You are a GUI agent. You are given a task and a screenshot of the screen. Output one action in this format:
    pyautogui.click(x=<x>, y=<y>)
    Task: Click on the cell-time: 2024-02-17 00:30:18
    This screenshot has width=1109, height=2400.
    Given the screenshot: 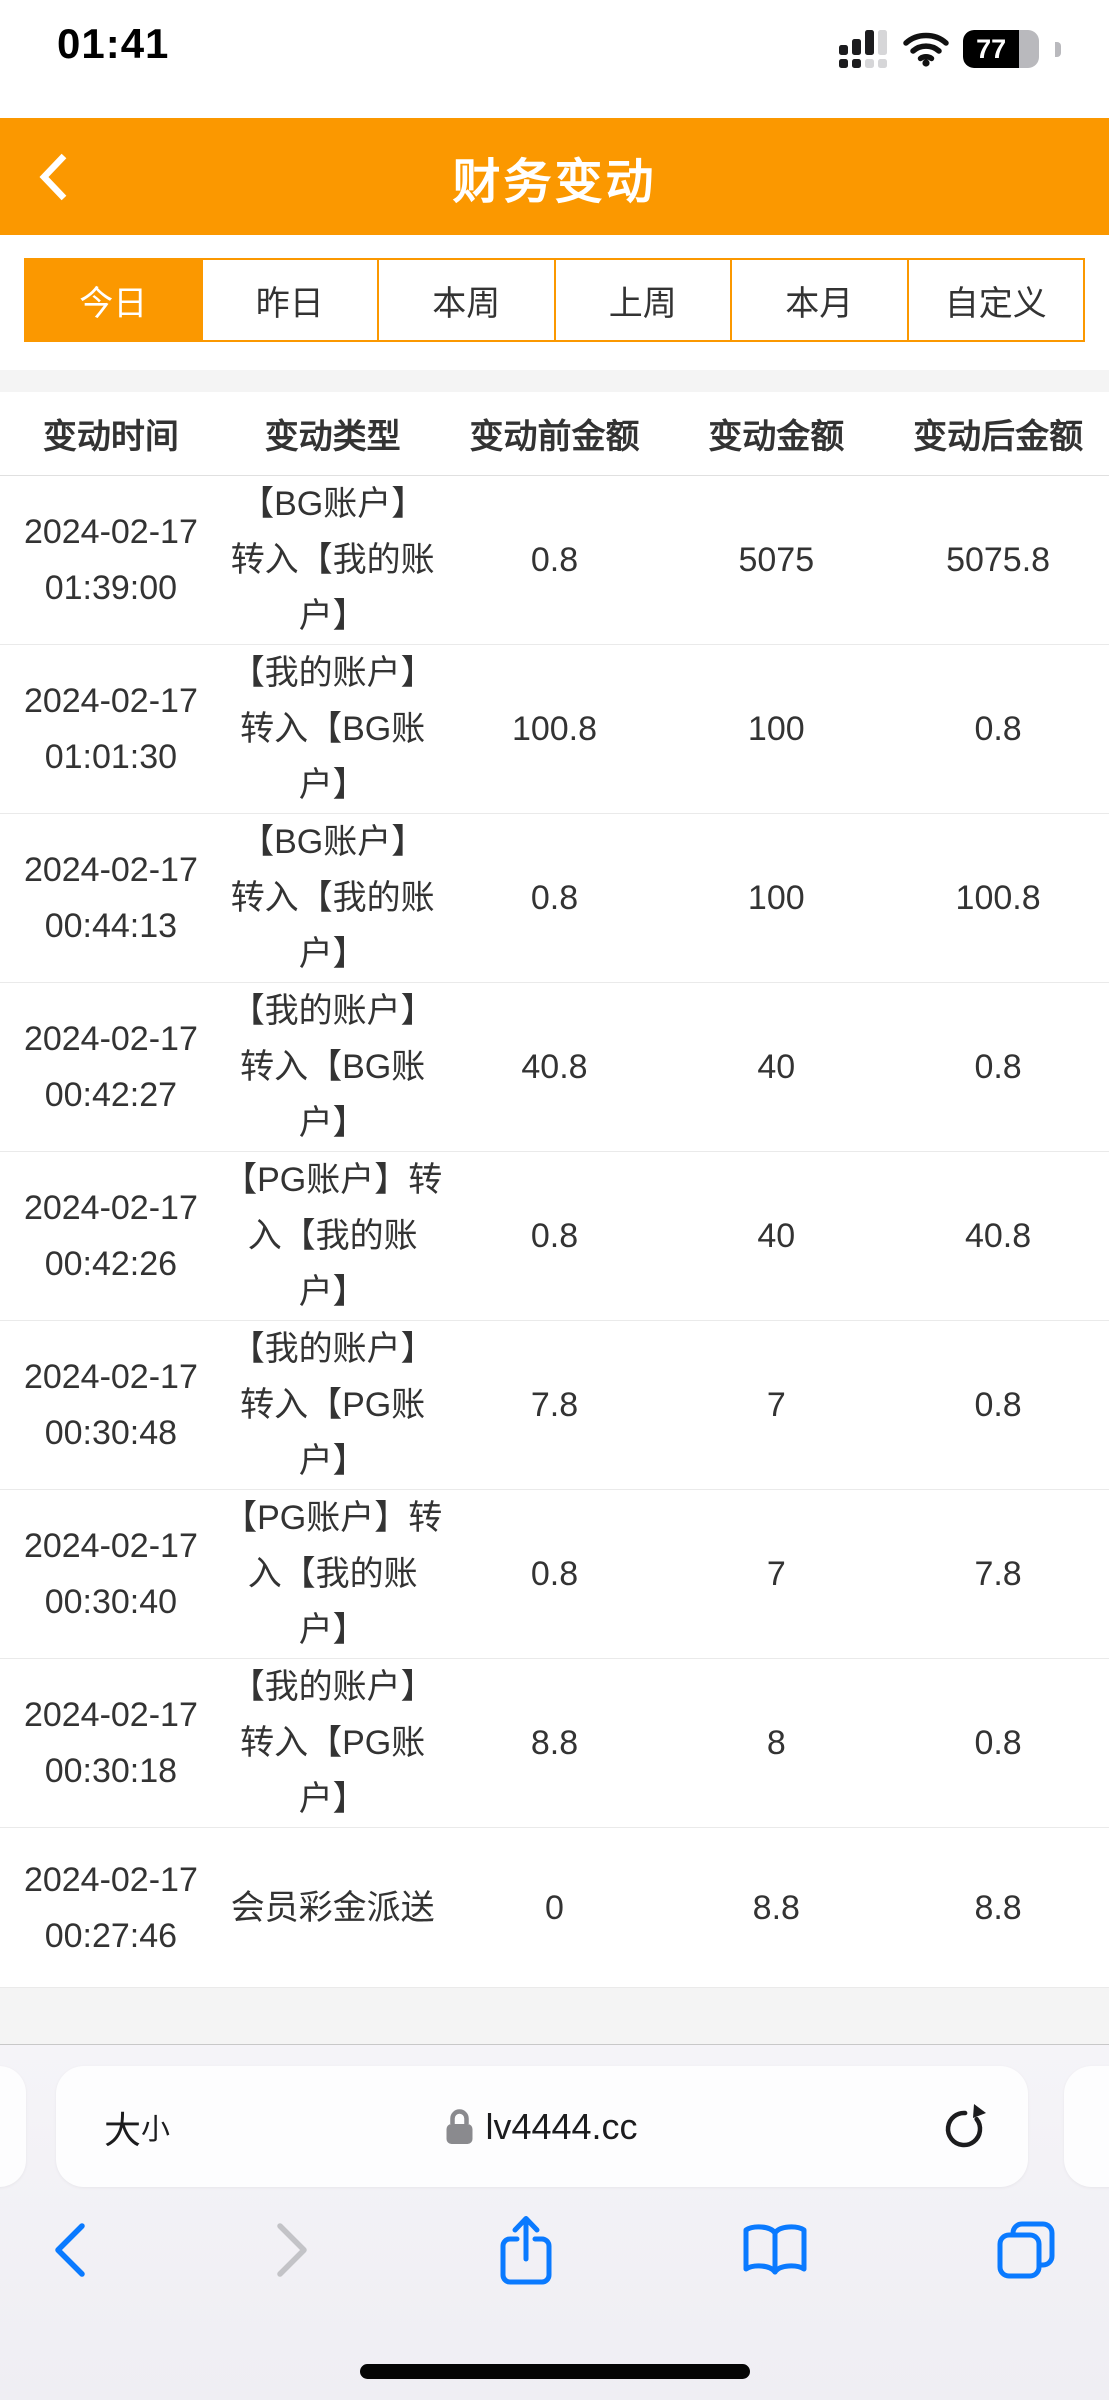 What is the action you would take?
    pyautogui.click(x=110, y=1743)
    